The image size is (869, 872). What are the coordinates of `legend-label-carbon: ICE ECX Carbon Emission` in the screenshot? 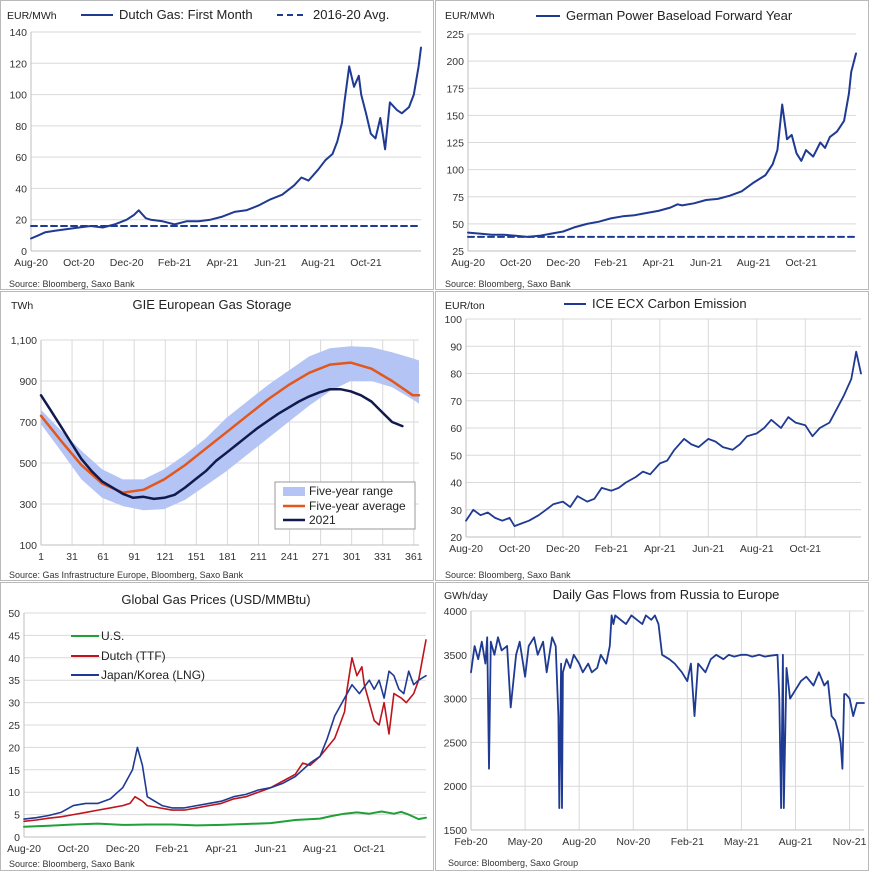 It's located at (669, 303).